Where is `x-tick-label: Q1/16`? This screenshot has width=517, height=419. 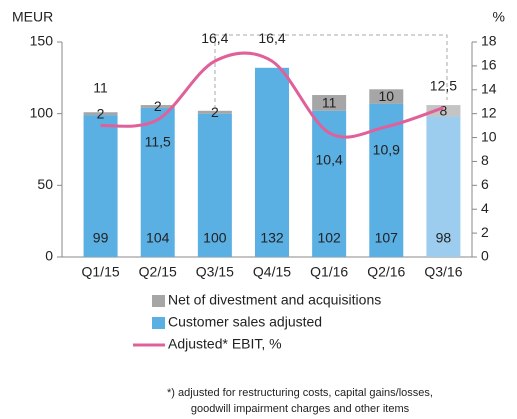
x-tick-label: Q1/16 is located at coordinates (329, 272).